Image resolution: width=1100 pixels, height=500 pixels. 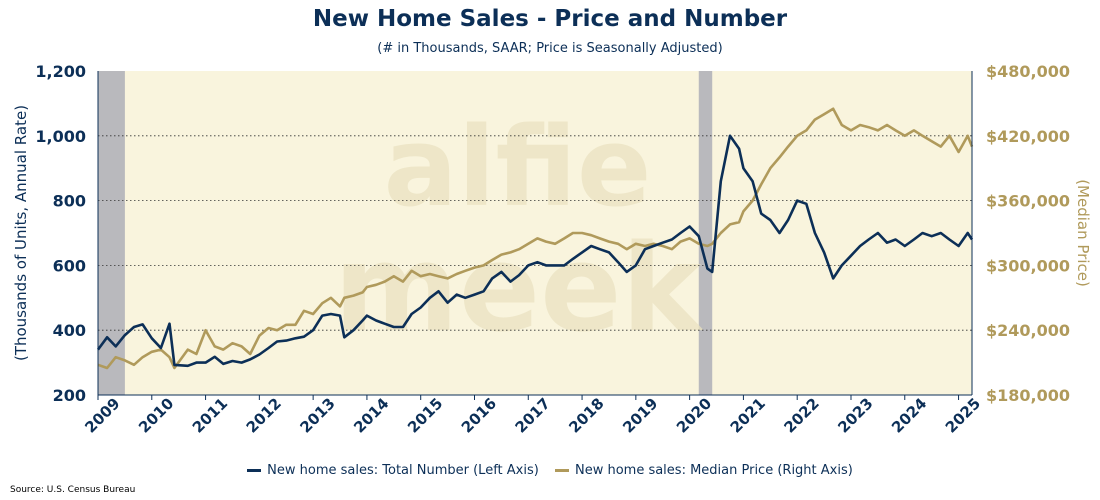 What do you see at coordinates (102, 415) in the screenshot?
I see `x-tick-label-0: 2009` at bounding box center [102, 415].